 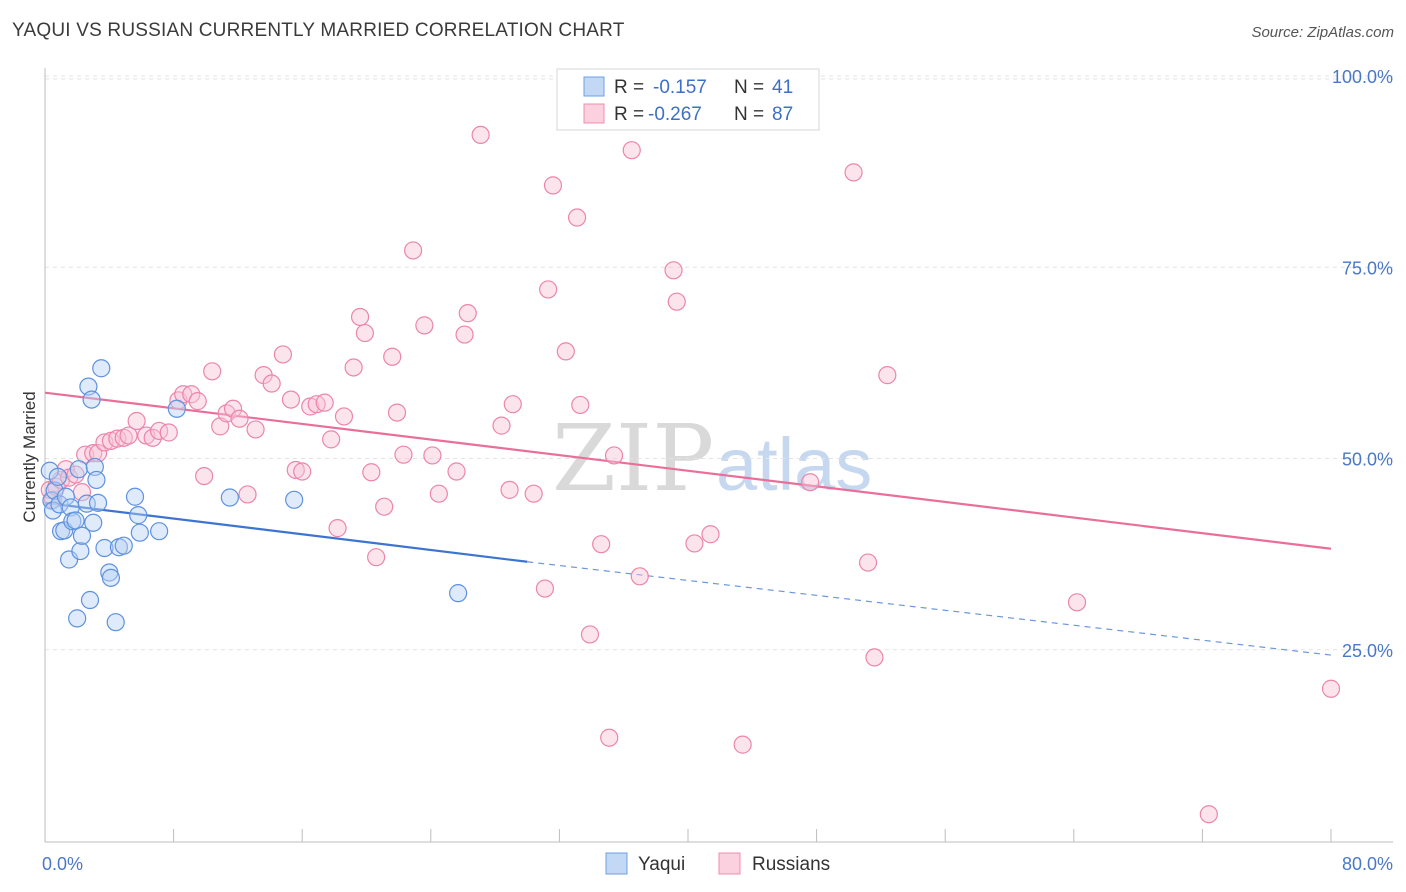 I want to click on y-tick-label: 75.0%, so click(x=1367, y=268).